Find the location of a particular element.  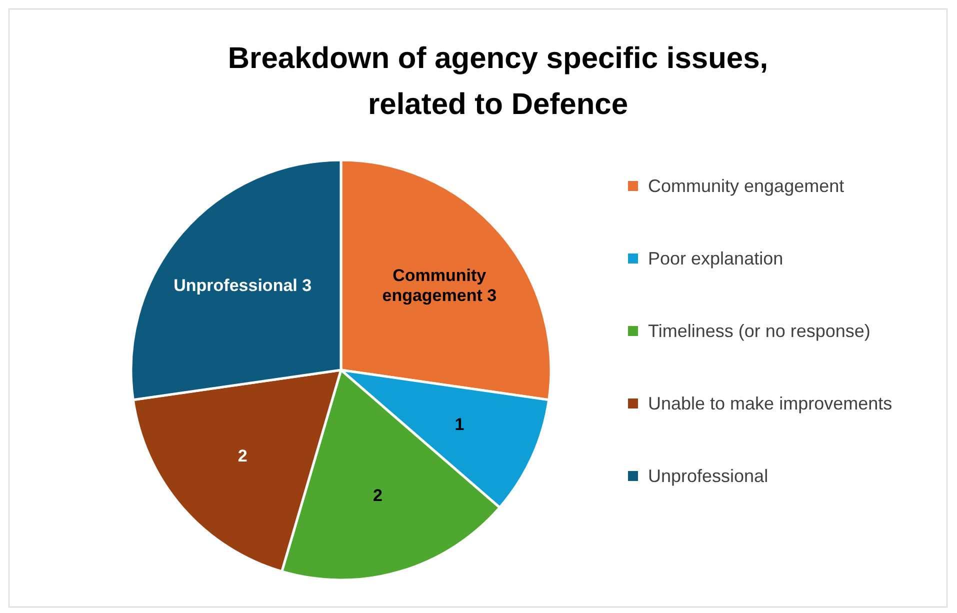

chart-title: Breakdown of agency specific issues, related to Defence is located at coordinates (498, 81).